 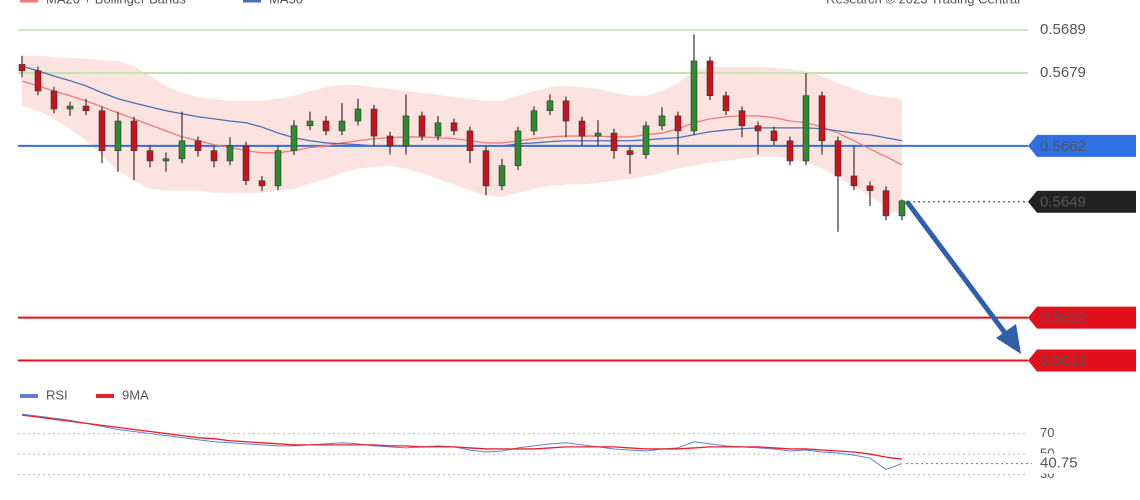 I want to click on level-label: 0.5649, so click(x=1063, y=202).